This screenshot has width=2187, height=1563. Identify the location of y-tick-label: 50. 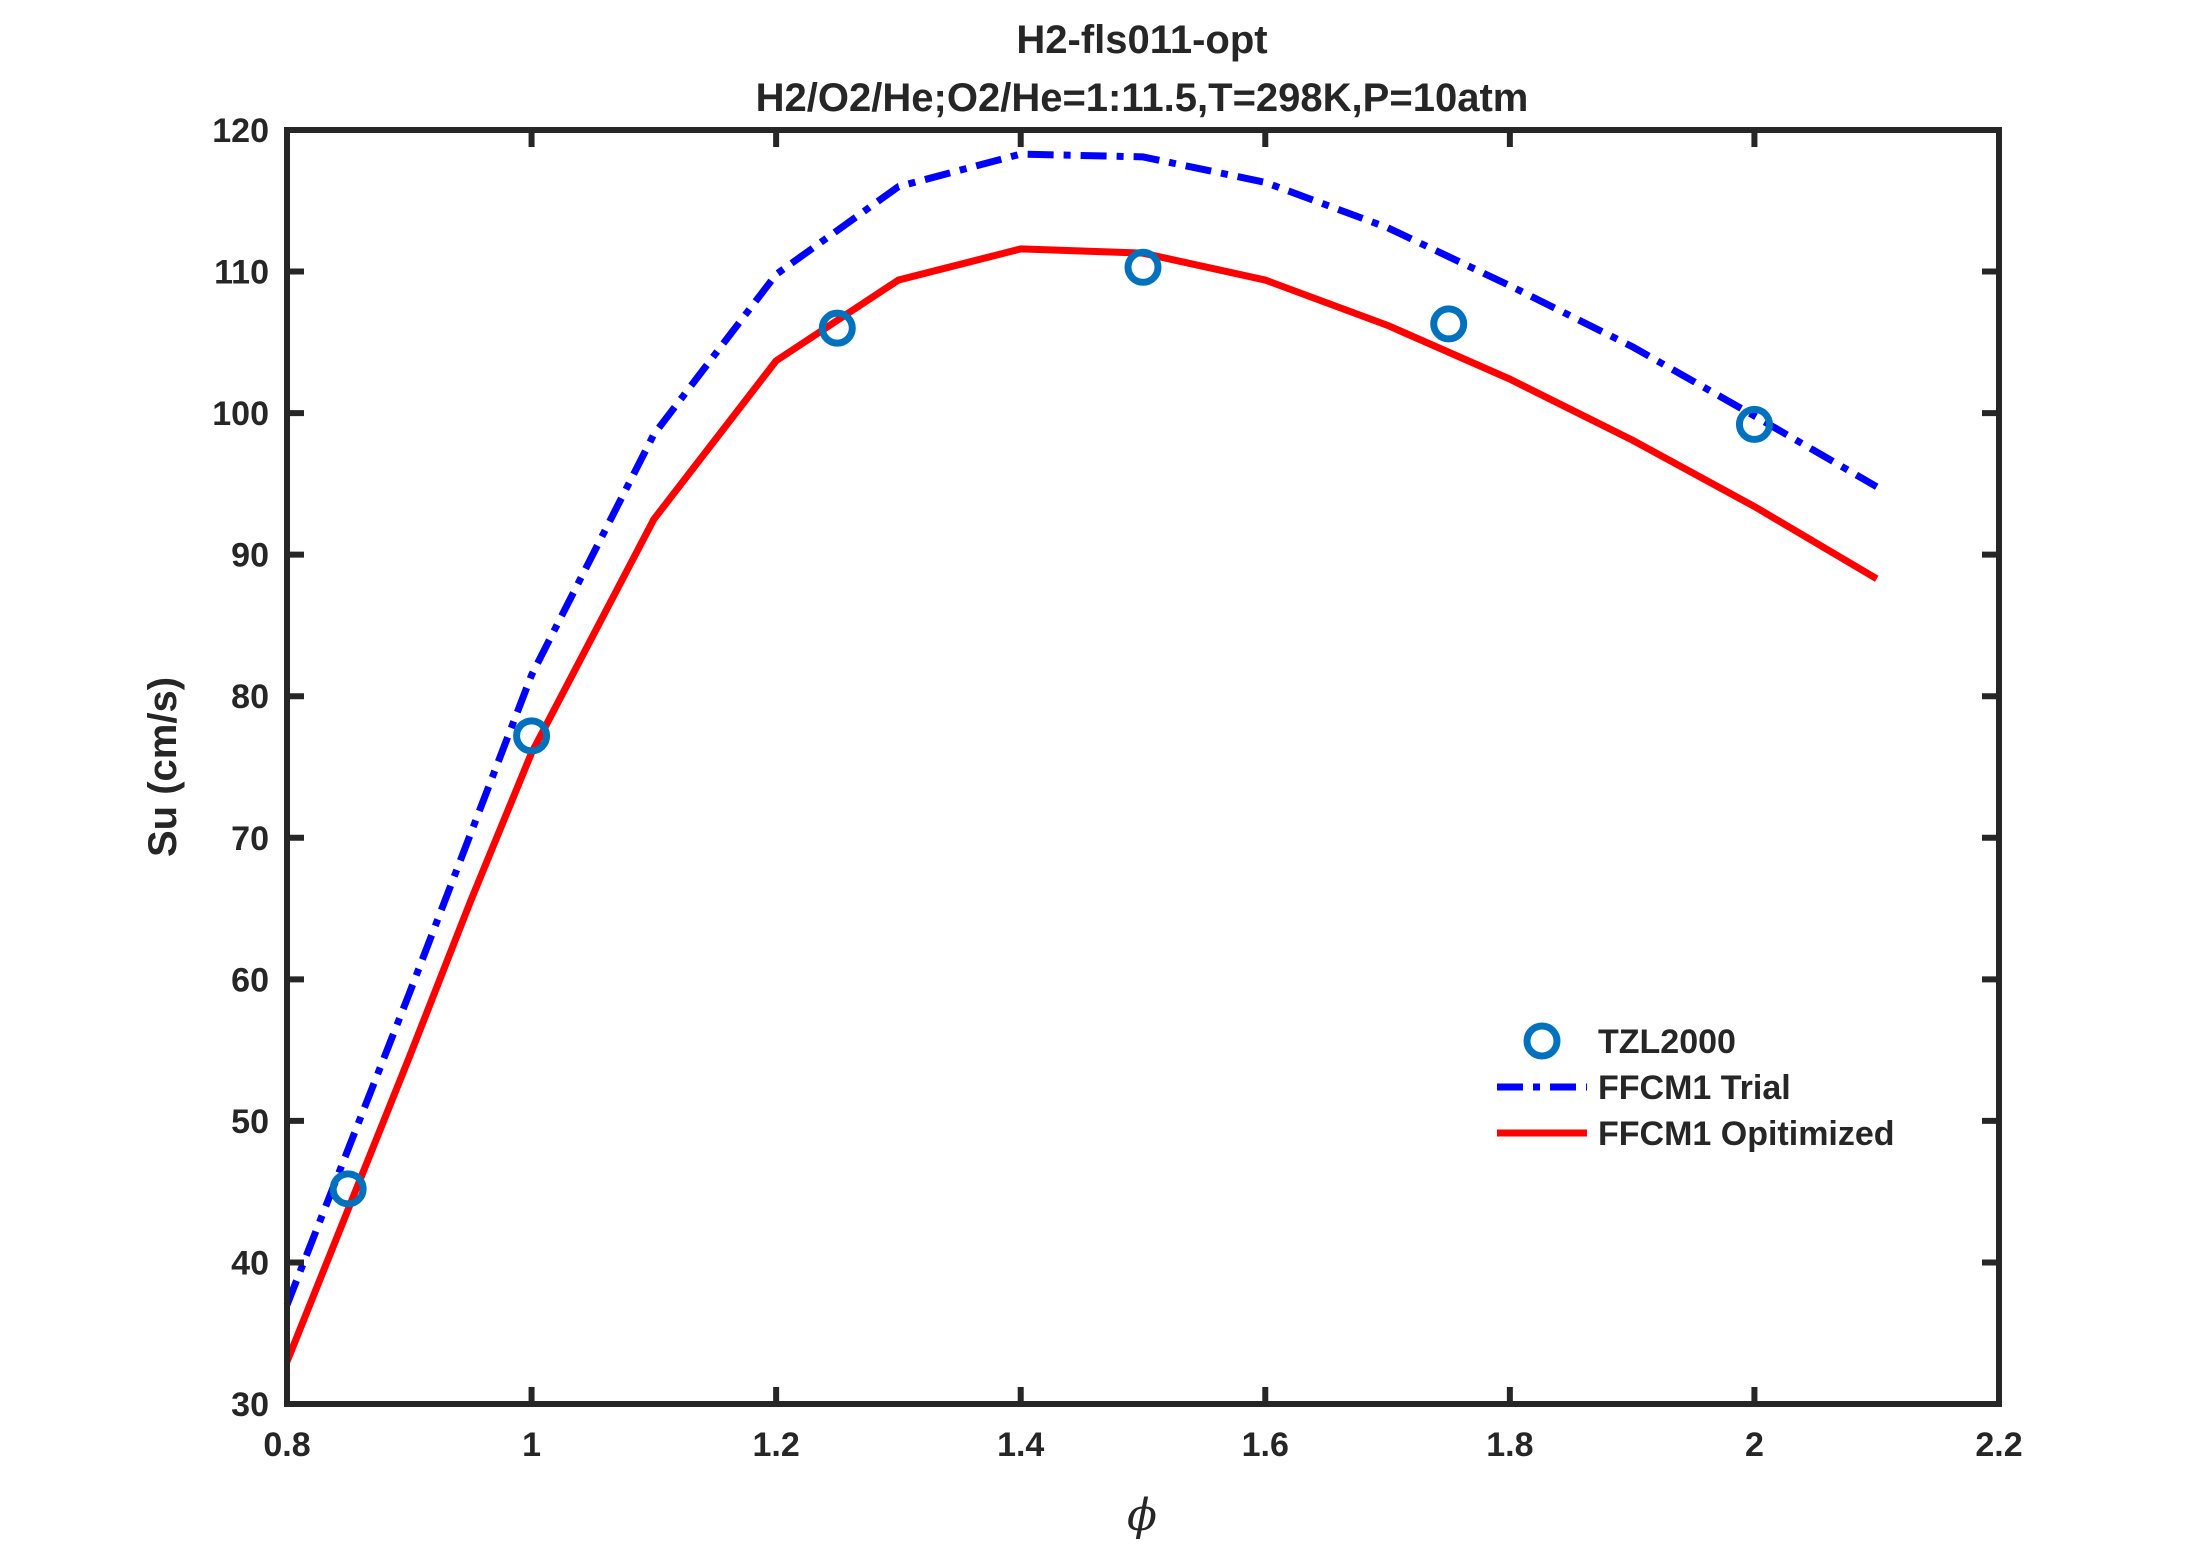
(250, 1122).